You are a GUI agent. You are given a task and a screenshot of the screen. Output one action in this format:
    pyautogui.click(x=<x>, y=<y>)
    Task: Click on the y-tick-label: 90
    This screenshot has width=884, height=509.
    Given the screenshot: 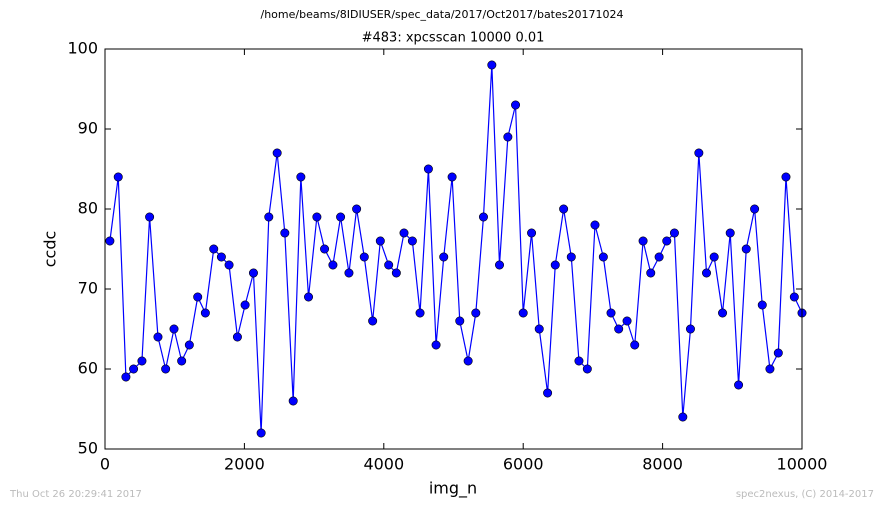 What is the action you would take?
    pyautogui.click(x=88, y=128)
    